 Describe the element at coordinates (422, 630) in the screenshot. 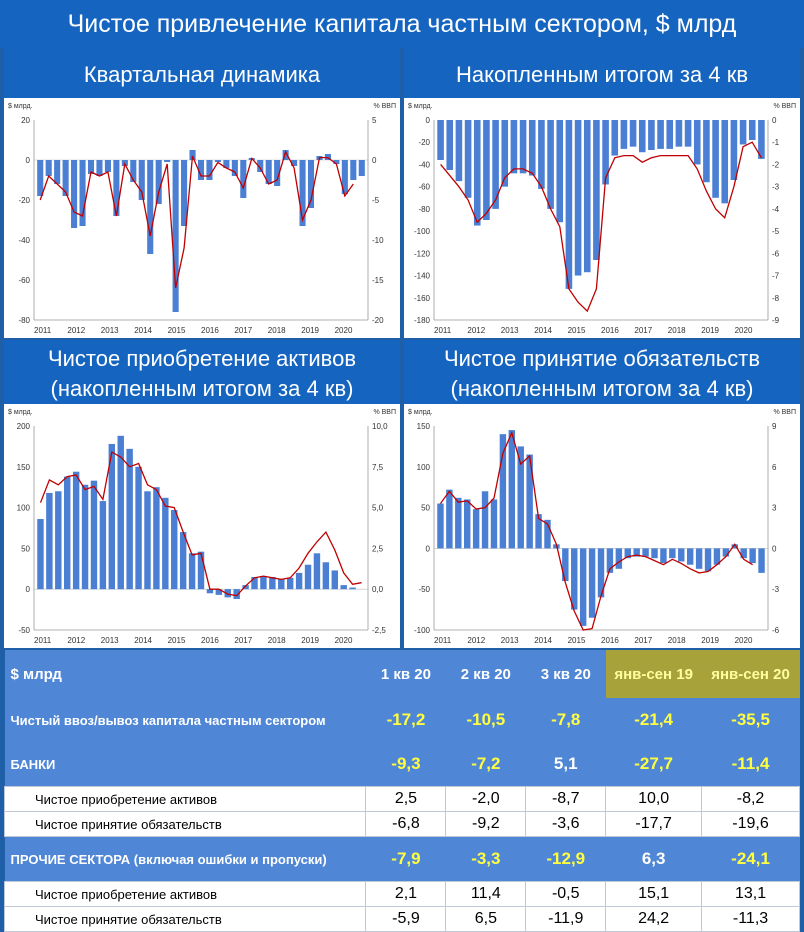

I see `y-tick-label: -100` at that location.